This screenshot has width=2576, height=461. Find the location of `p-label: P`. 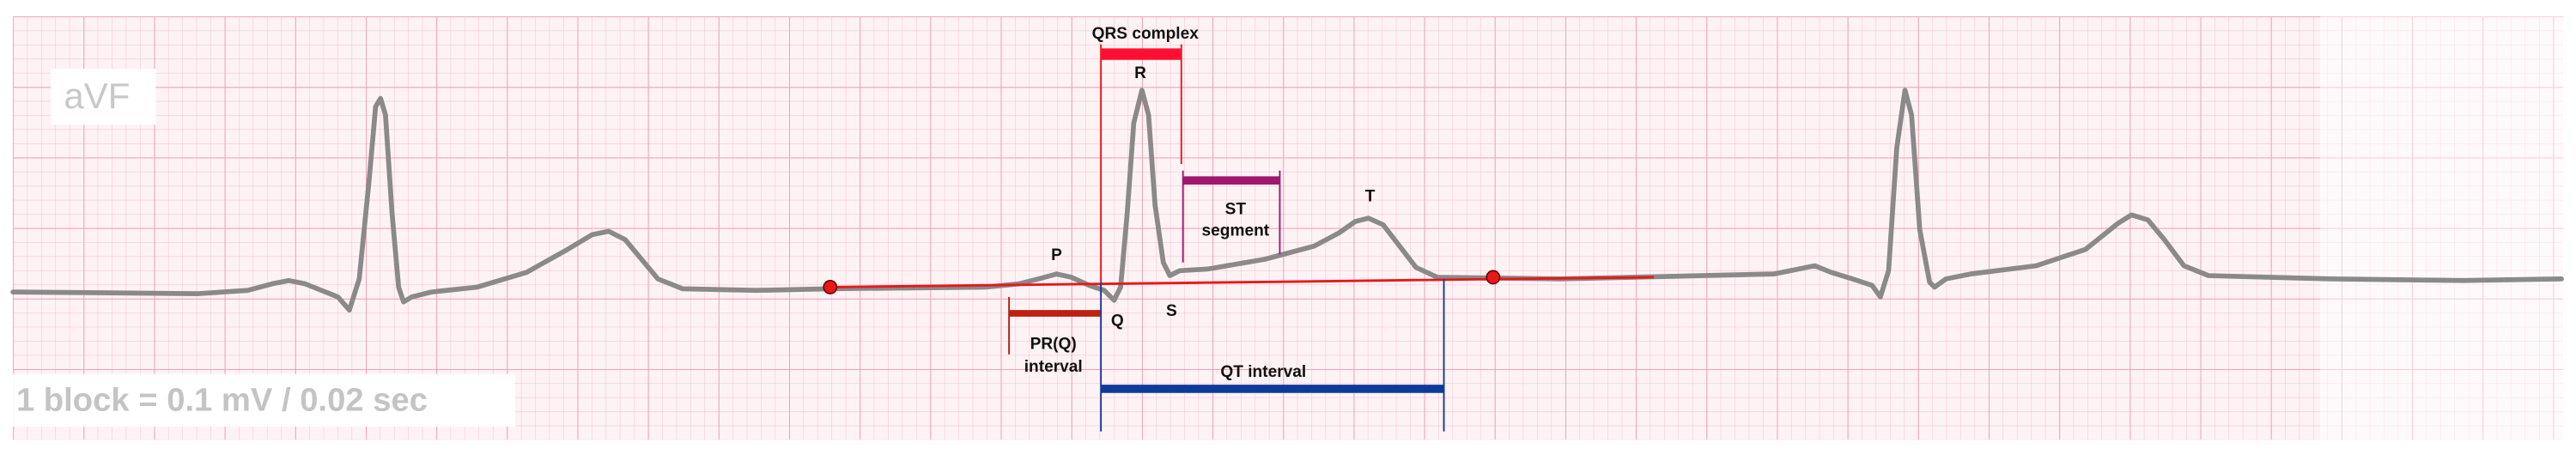

p-label: P is located at coordinates (1056, 255).